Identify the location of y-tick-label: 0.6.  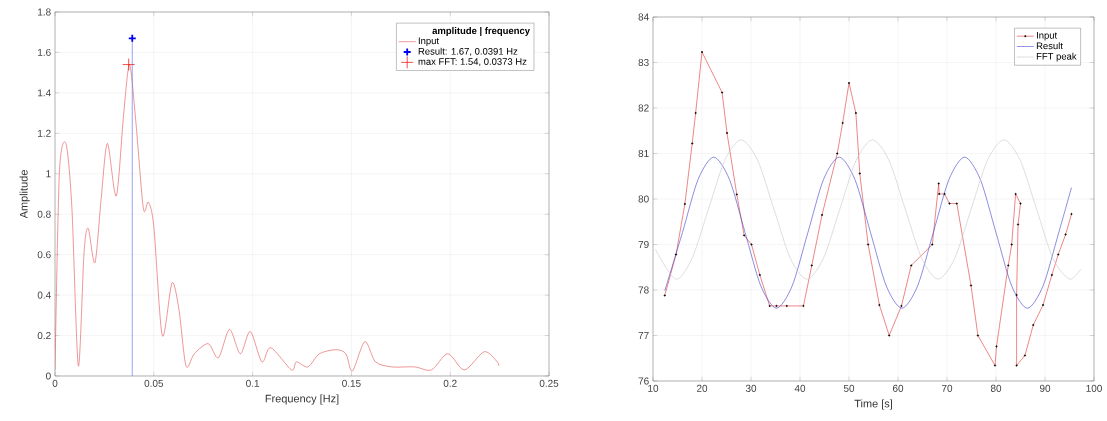
(44, 255).